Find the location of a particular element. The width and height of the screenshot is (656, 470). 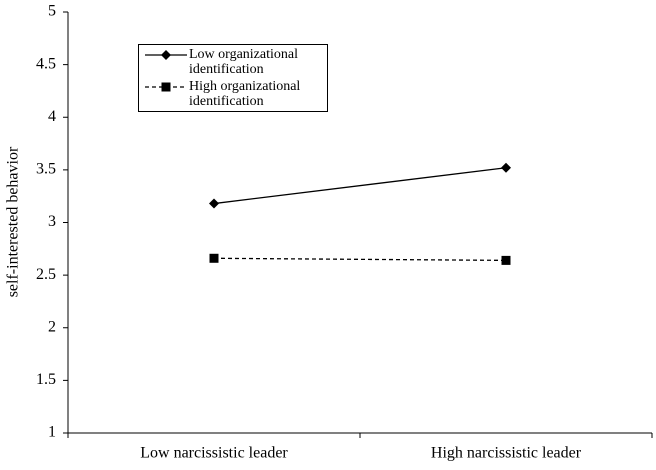

legend-item: High organizational identification is located at coordinates (233, 94).